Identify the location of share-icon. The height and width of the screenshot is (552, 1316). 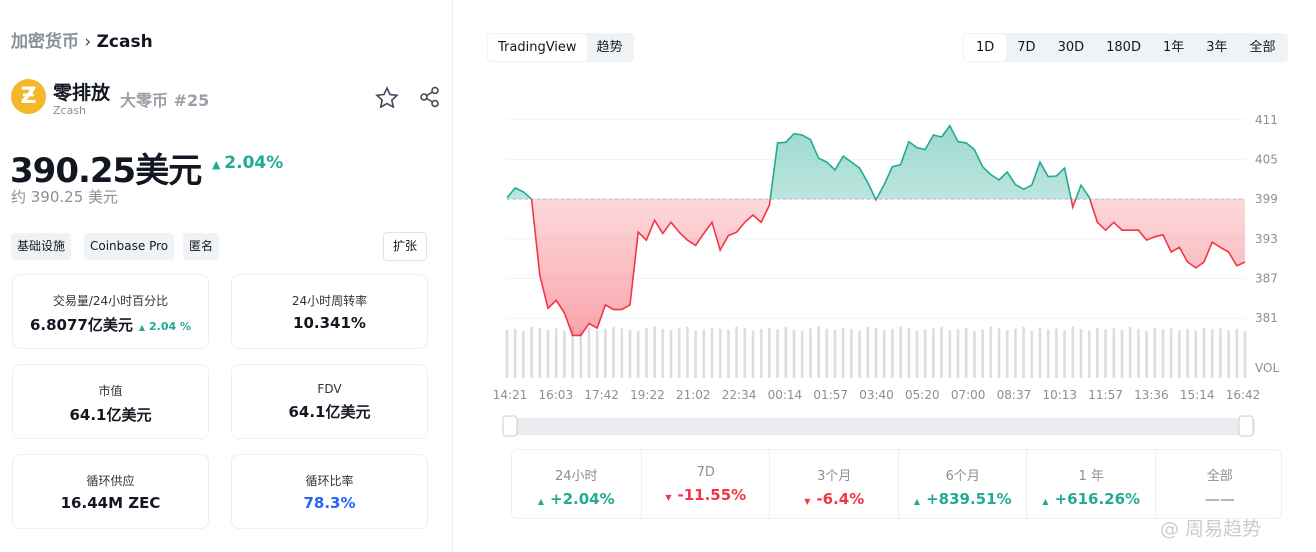
(430, 97).